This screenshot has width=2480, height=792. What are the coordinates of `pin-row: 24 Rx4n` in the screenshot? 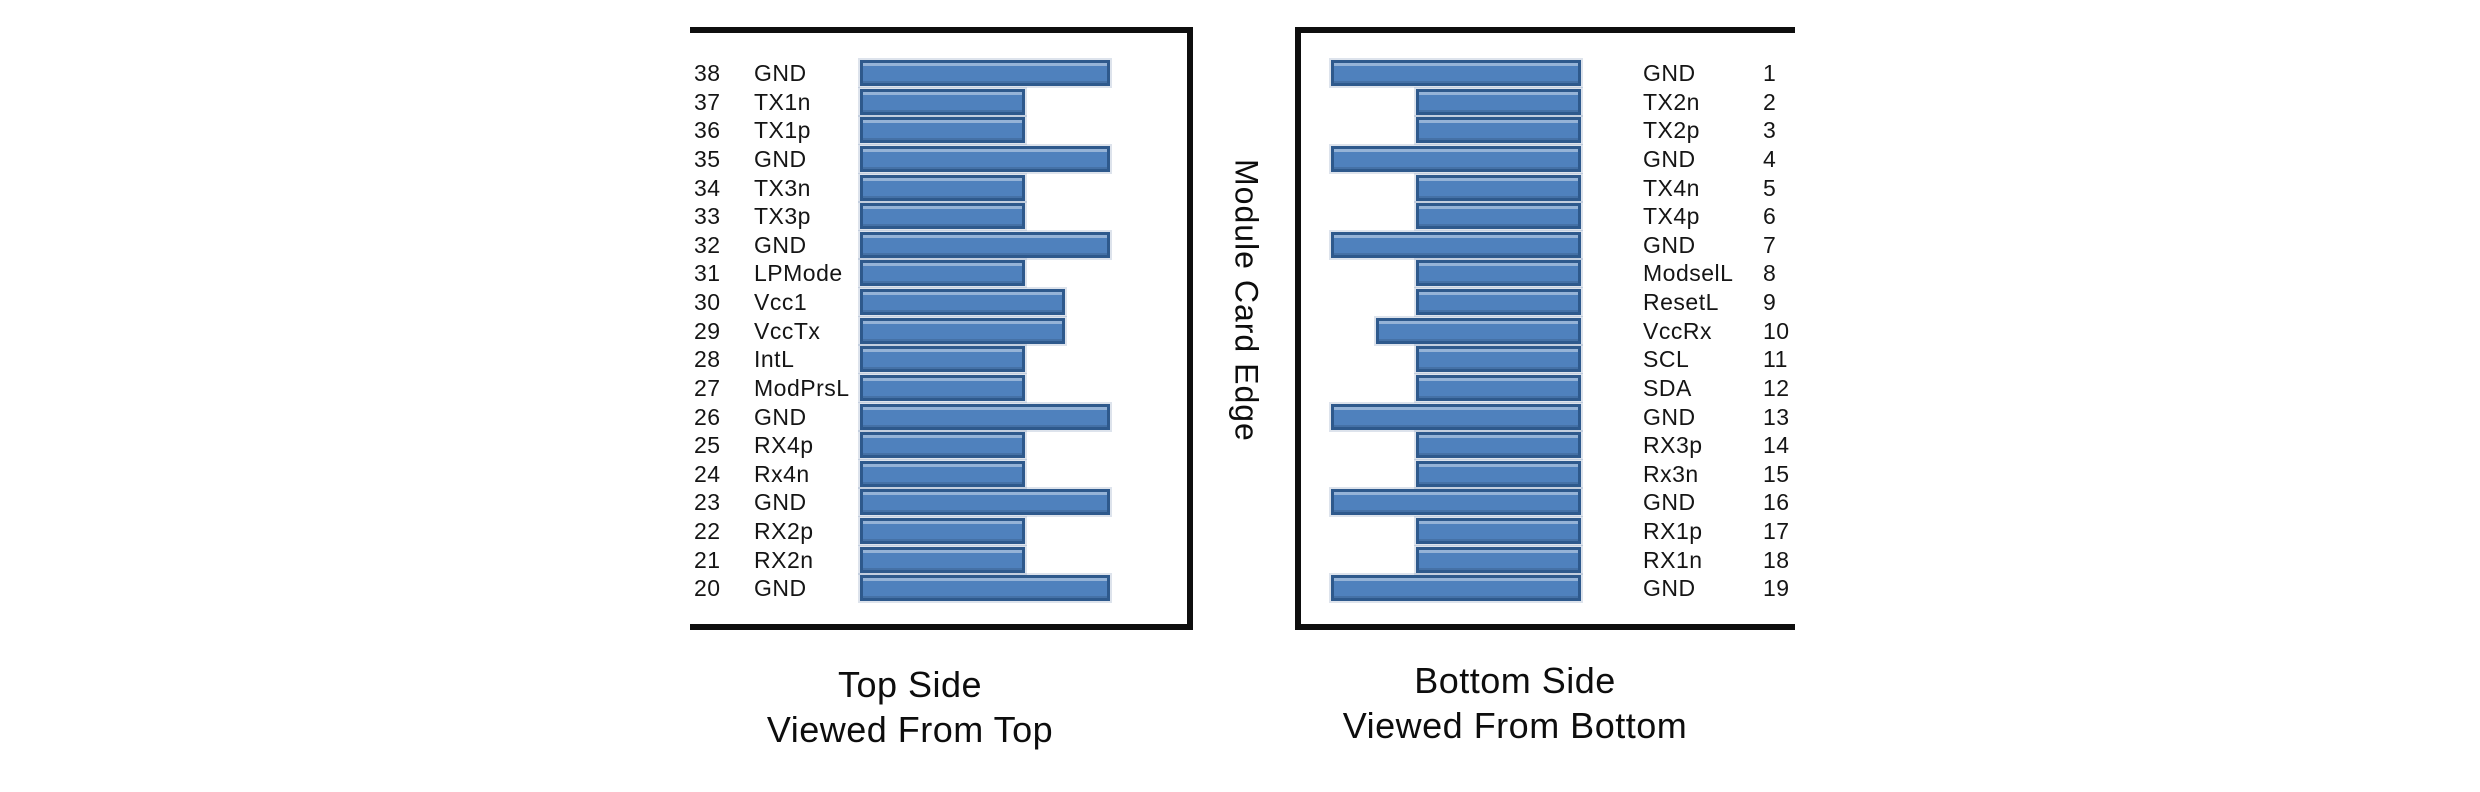 It's located at (938, 474).